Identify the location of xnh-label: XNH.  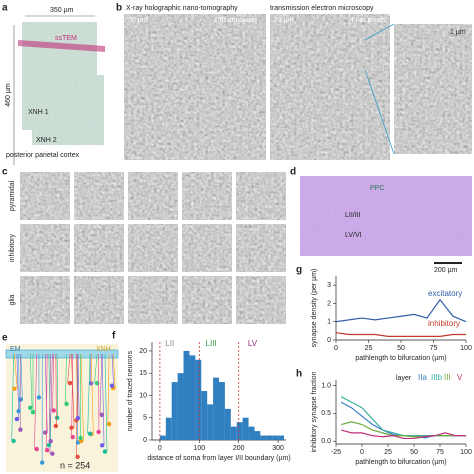
(103, 349).